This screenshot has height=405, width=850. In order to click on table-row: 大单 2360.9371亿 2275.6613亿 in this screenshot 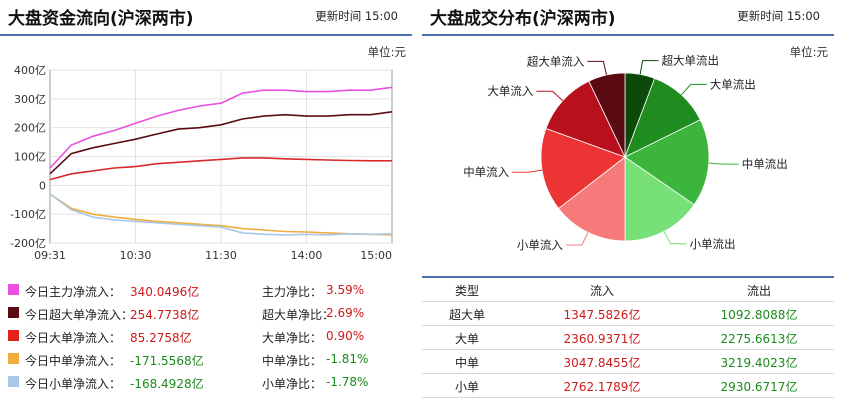, I will do `click(628, 338)`.